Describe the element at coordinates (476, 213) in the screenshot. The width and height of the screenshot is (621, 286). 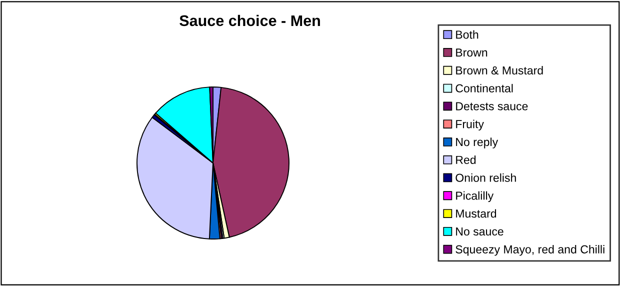
I see `legend-label: Mustard` at that location.